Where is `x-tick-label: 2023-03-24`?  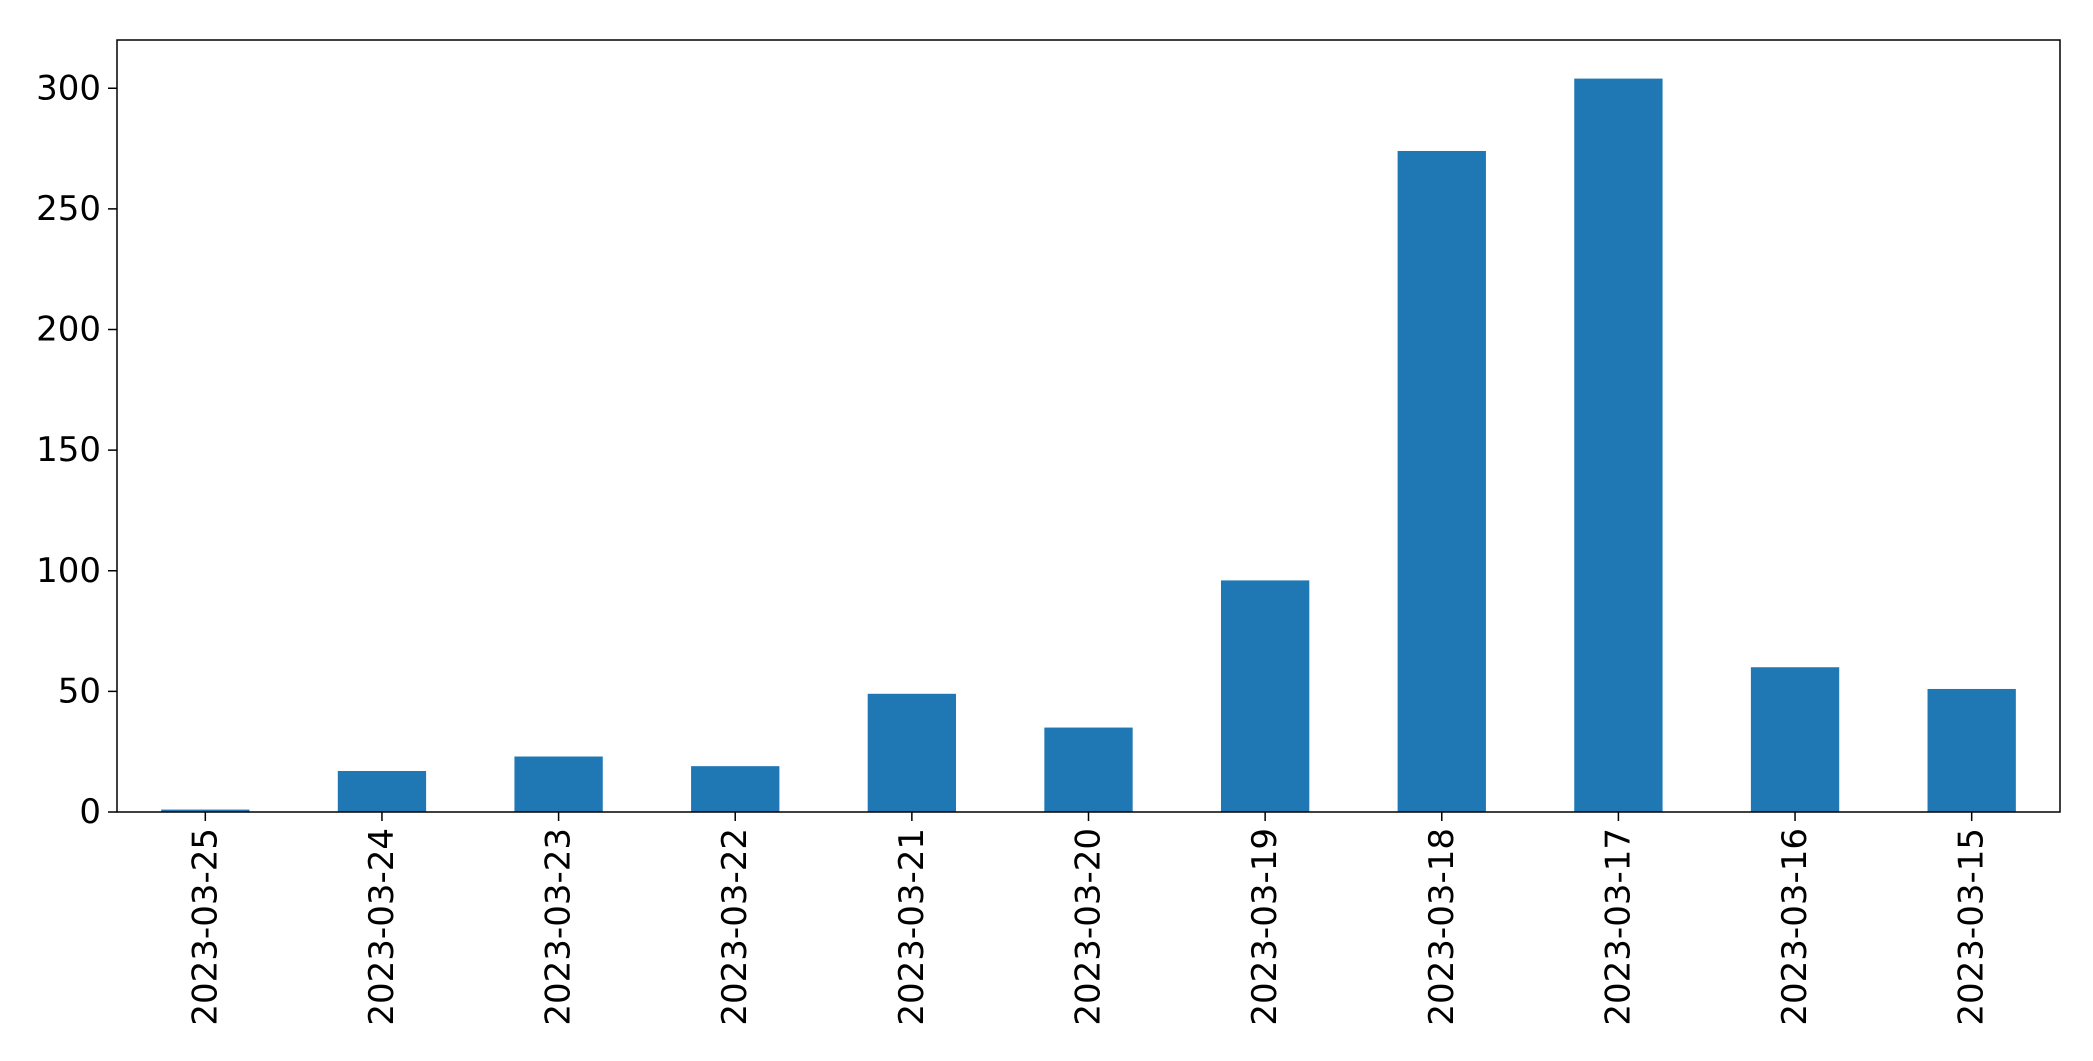
x-tick-label: 2023-03-24 is located at coordinates (382, 927).